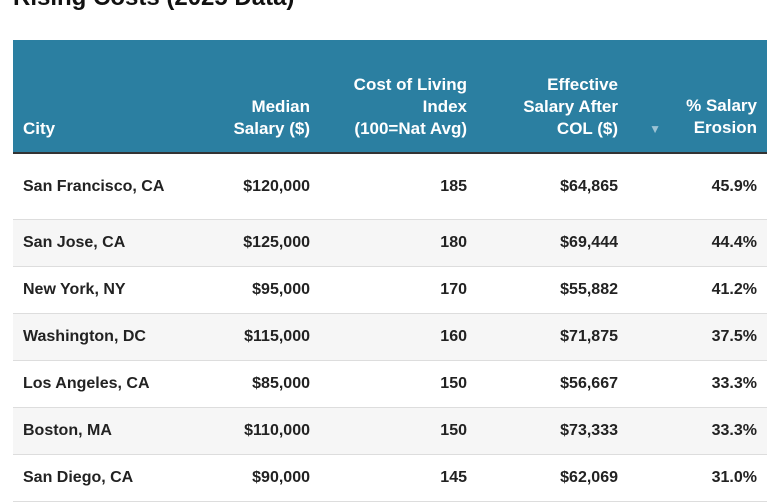  Describe the element at coordinates (570, 106) in the screenshot. I see `header-text: Effective Salary After COL ($)` at that location.